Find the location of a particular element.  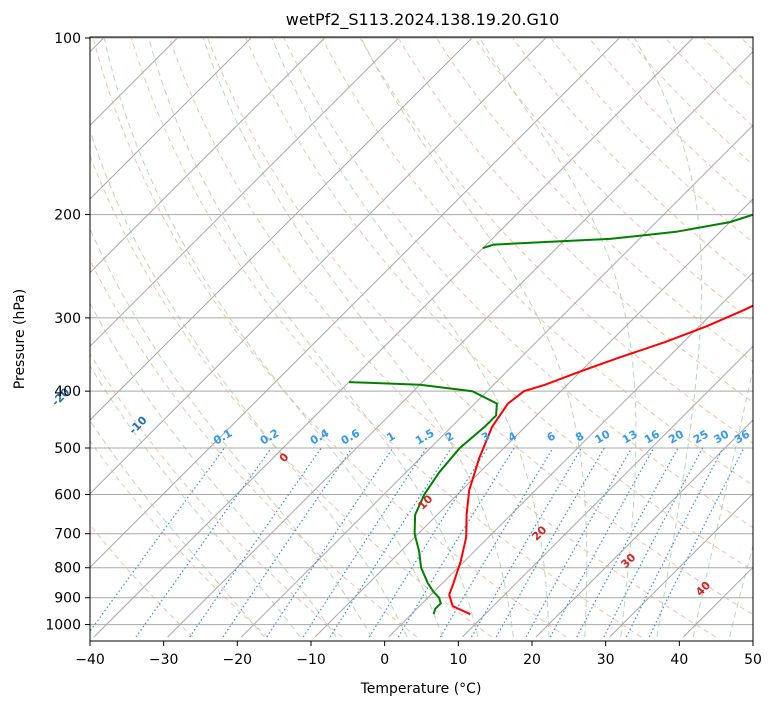

y-axis-label: Pressure (hPa) is located at coordinates (20, 339).